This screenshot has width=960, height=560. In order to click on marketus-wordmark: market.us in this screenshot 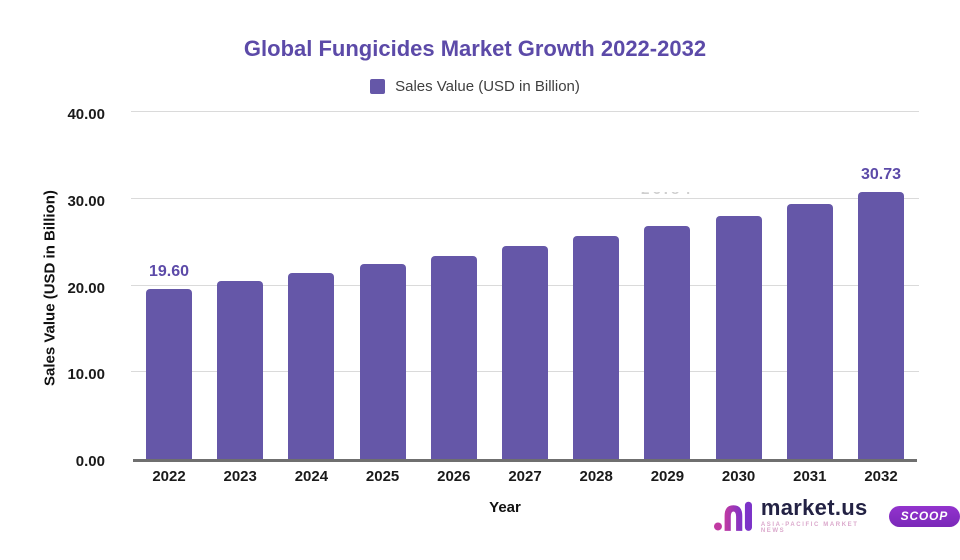, I will do `click(814, 507)`.